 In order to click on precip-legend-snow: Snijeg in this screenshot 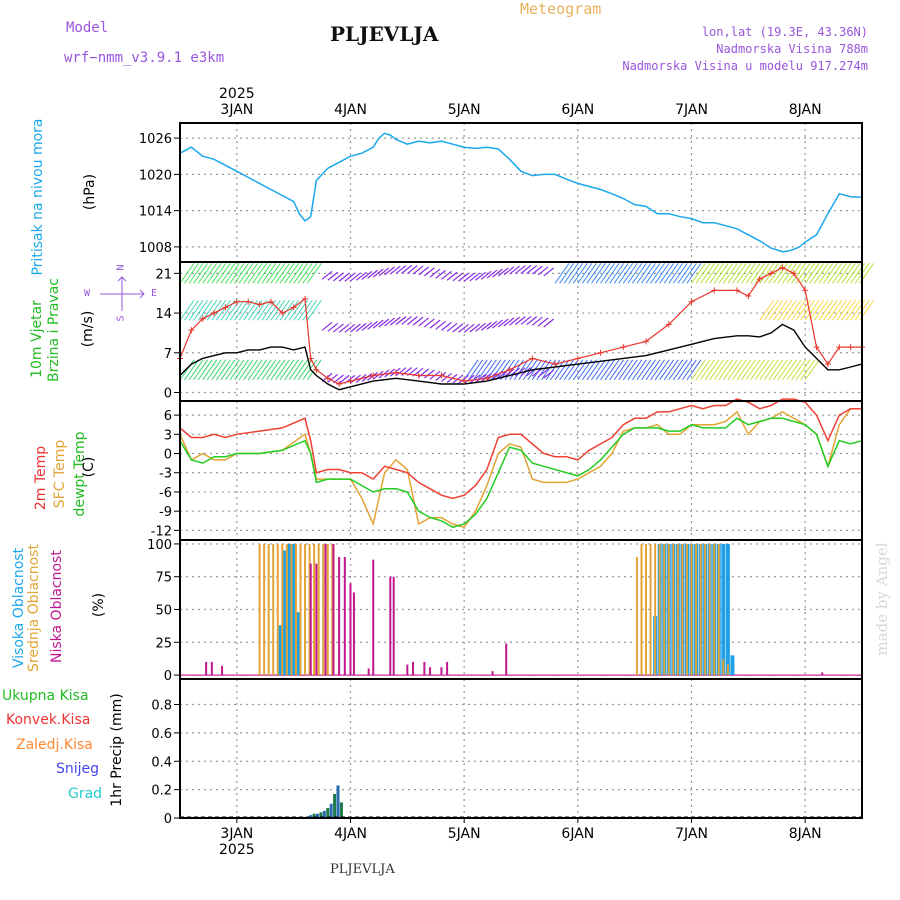, I will do `click(78, 769)`.